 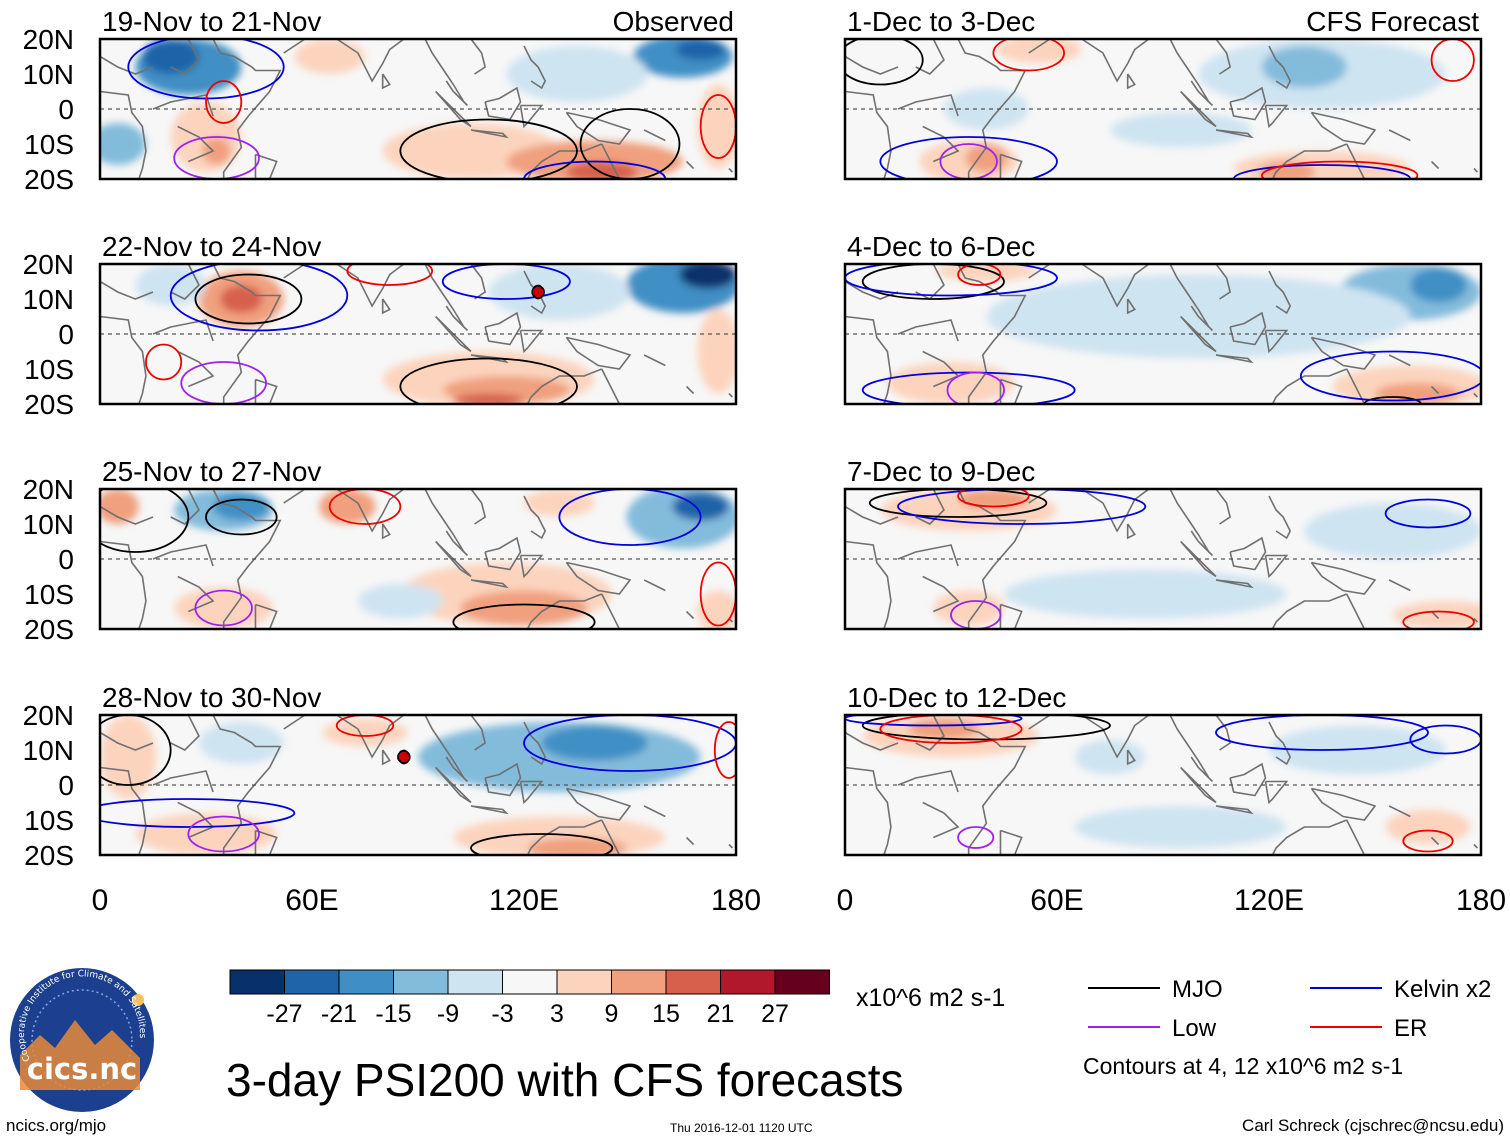 I want to click on colorbar-tick-label: 3, so click(x=557, y=1014).